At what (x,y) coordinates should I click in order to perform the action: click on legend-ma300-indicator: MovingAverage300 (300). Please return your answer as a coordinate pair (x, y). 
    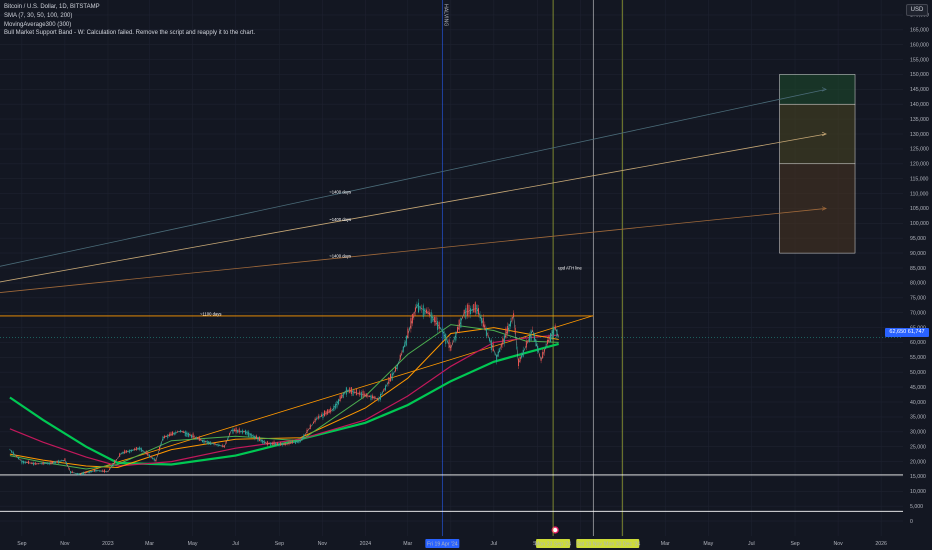
    Looking at the image, I should click on (38, 24).